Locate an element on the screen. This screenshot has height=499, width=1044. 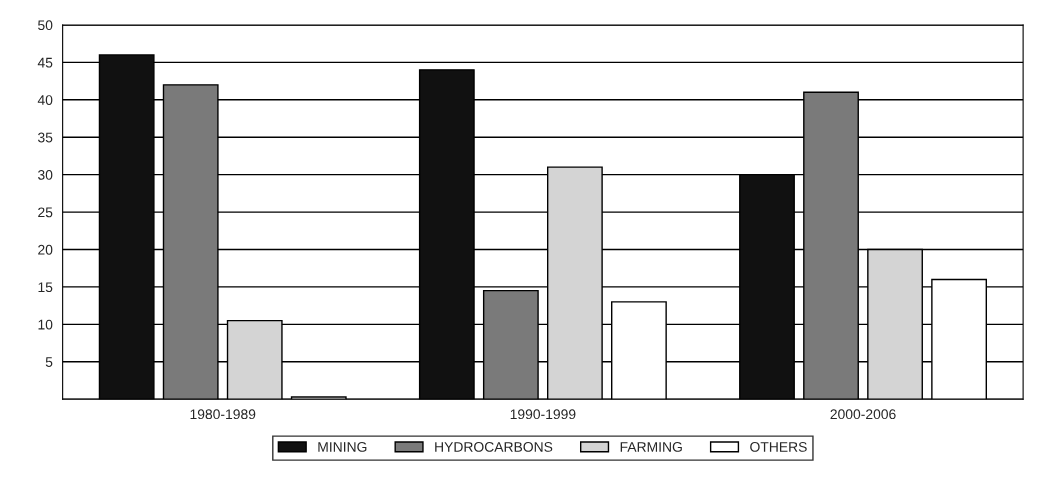
y-tick-label: 40 is located at coordinates (45, 100).